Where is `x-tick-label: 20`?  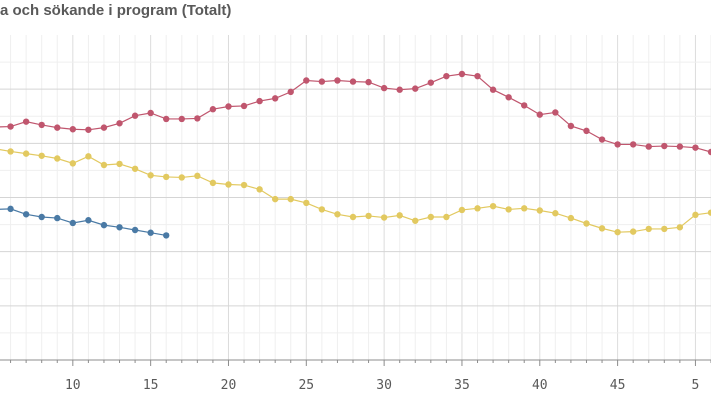
x-tick-label: 20 is located at coordinates (229, 385).